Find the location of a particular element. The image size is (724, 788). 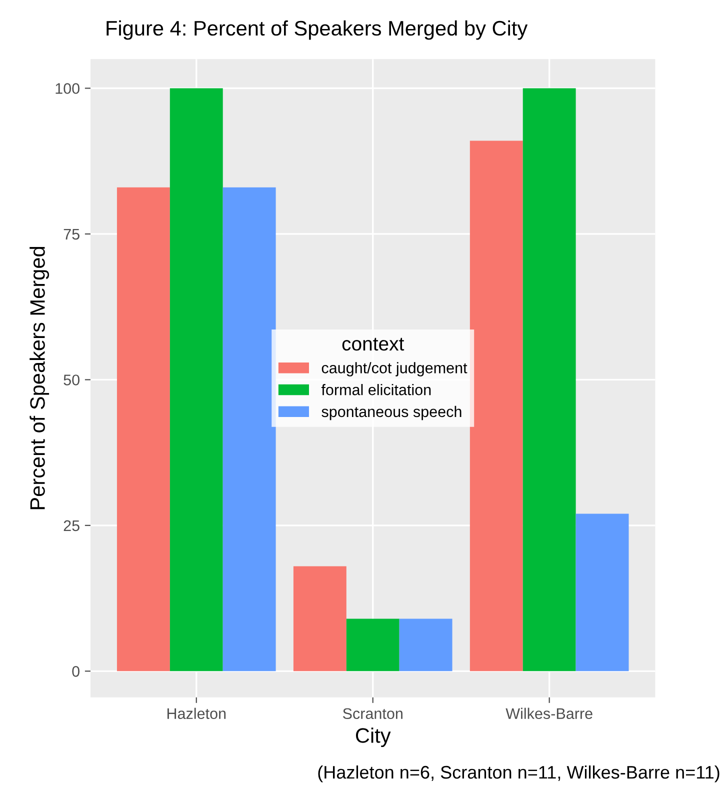

y-tick-label: 50 is located at coordinates (72, 380).